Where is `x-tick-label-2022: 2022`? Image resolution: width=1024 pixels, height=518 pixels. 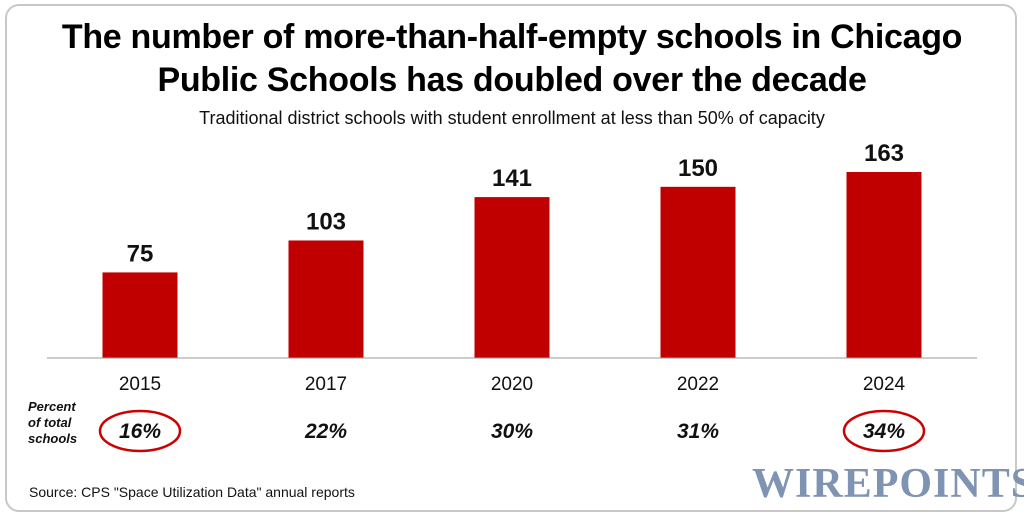 x-tick-label-2022: 2022 is located at coordinates (698, 384).